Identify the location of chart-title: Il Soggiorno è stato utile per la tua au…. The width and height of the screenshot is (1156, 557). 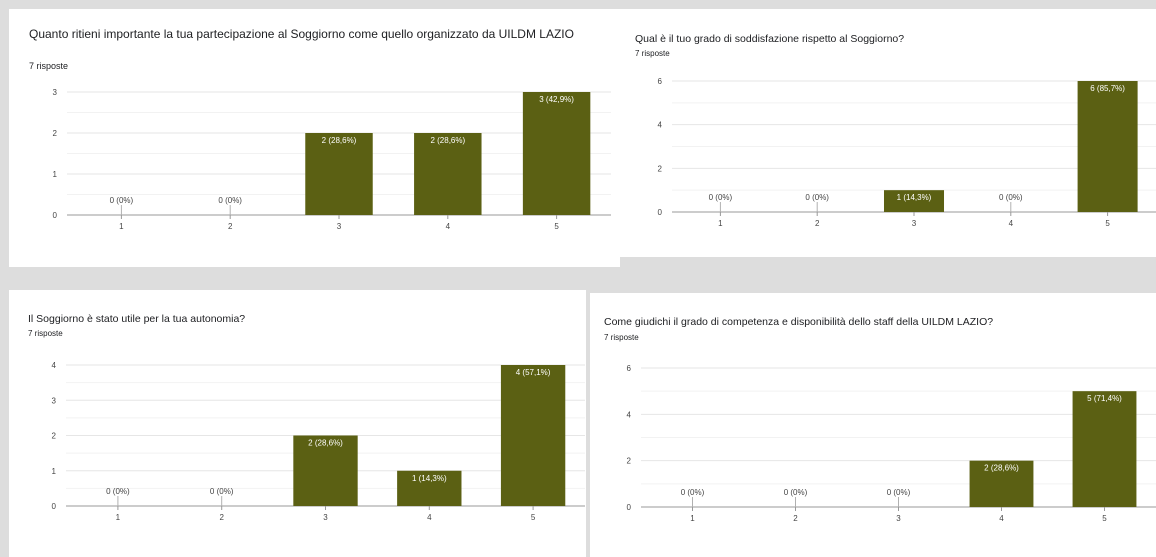
(137, 319).